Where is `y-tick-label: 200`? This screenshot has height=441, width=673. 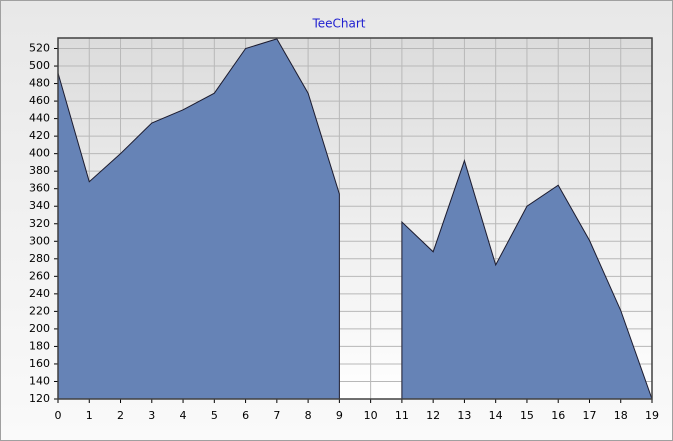 y-tick-label: 200 is located at coordinates (39, 328).